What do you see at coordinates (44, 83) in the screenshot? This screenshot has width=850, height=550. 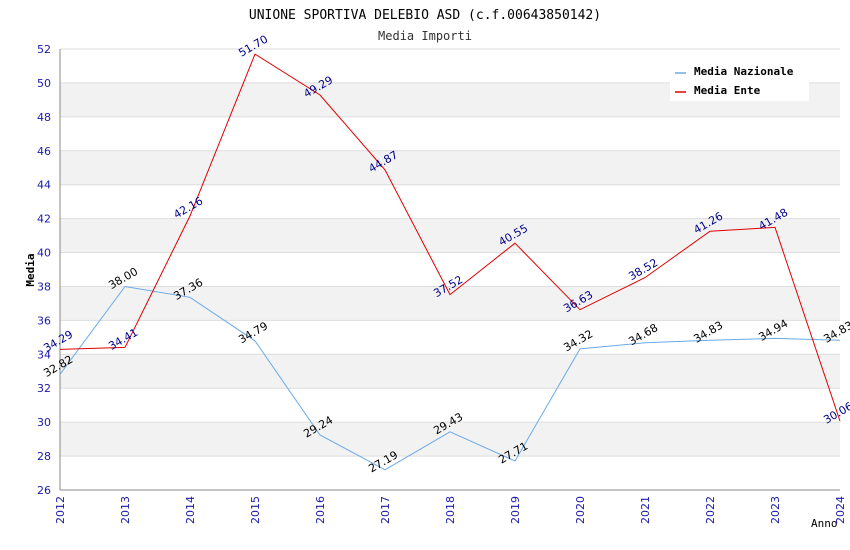 I see `y-tick-label: 50` at bounding box center [44, 83].